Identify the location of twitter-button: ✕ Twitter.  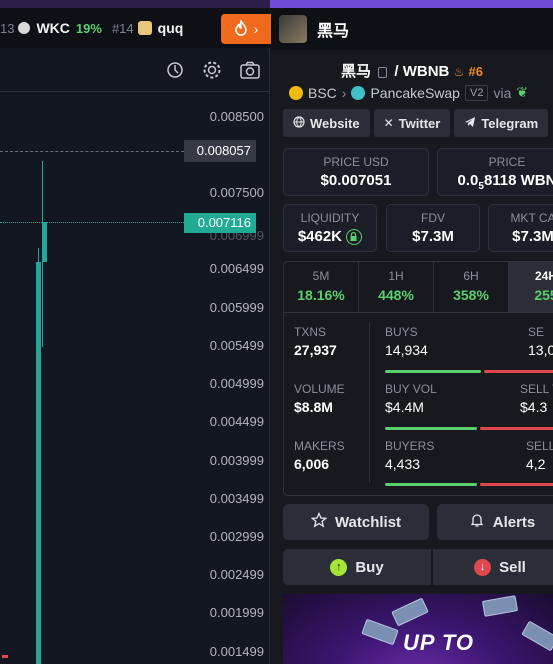
(412, 123).